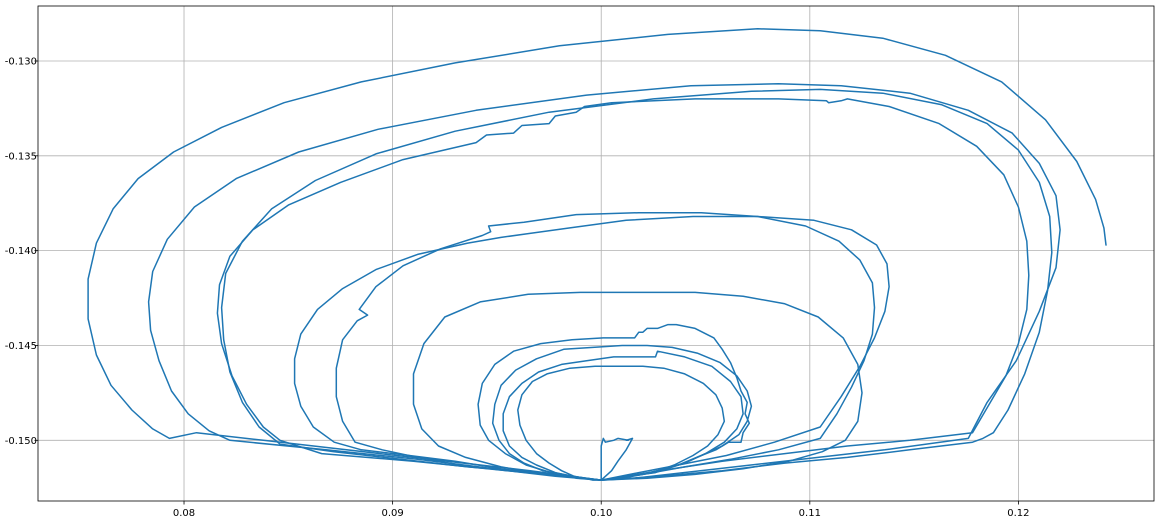 The height and width of the screenshot is (525, 1161). Describe the element at coordinates (184, 513) in the screenshot. I see `x-tick-label: 0.08` at that location.